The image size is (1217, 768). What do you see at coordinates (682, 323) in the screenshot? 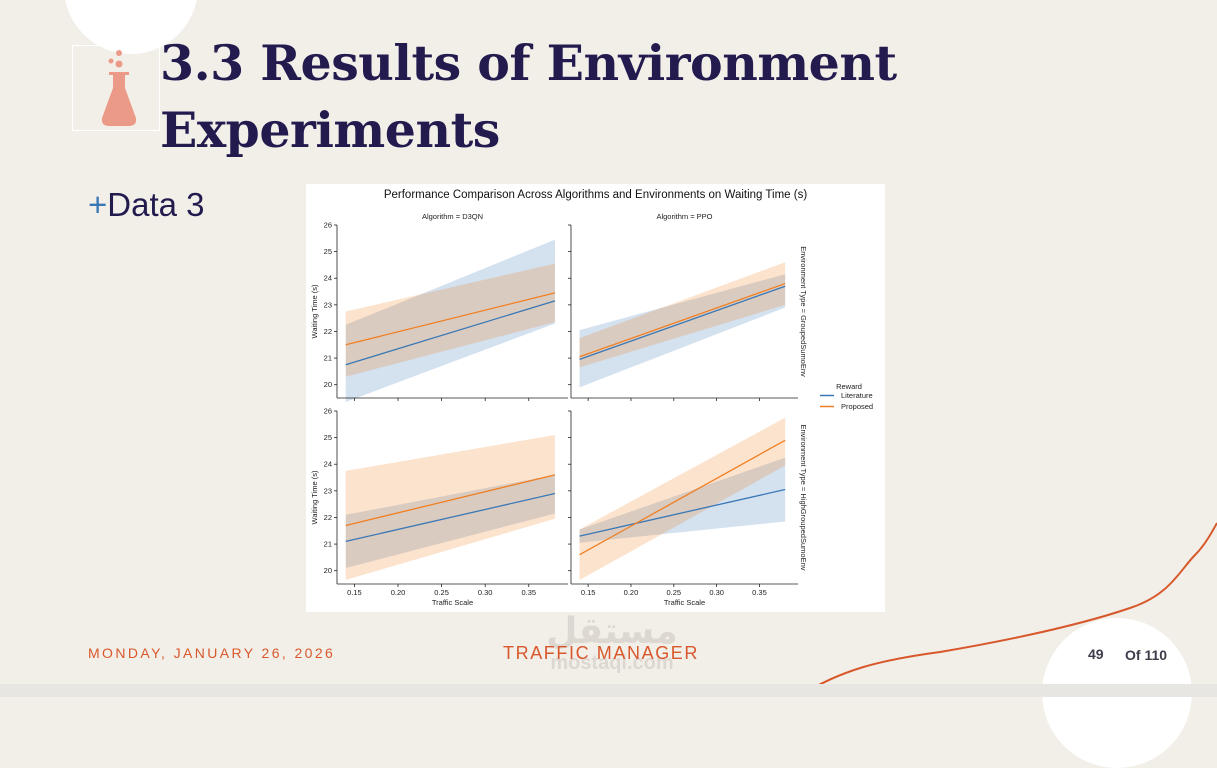
I see `panel-2-line-literature` at bounding box center [682, 323].